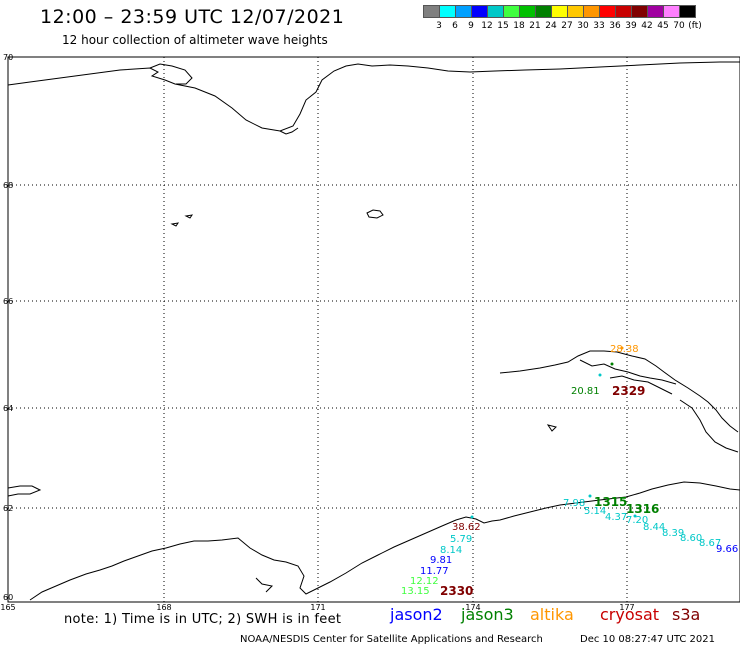 The image size is (740, 650). Describe the element at coordinates (559, 11) in the screenshot. I see `wave-height-color-scale` at that location.